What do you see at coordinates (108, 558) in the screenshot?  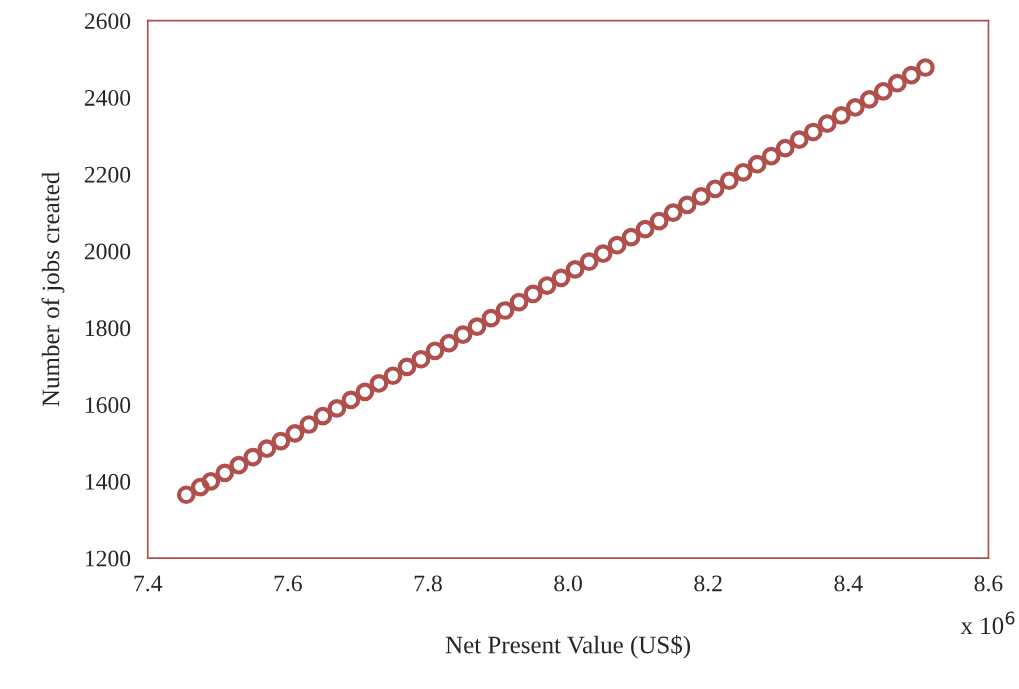 I see `y-tick-label: 1200` at bounding box center [108, 558].